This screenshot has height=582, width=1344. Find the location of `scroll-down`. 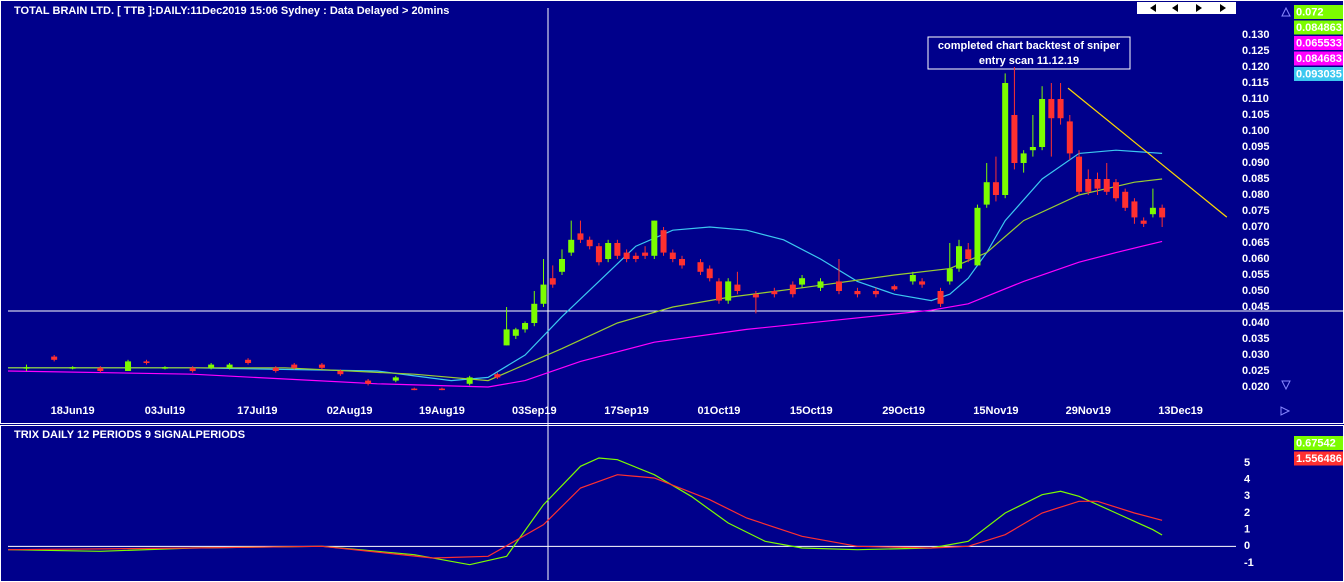

scroll-down is located at coordinates (1286, 385).